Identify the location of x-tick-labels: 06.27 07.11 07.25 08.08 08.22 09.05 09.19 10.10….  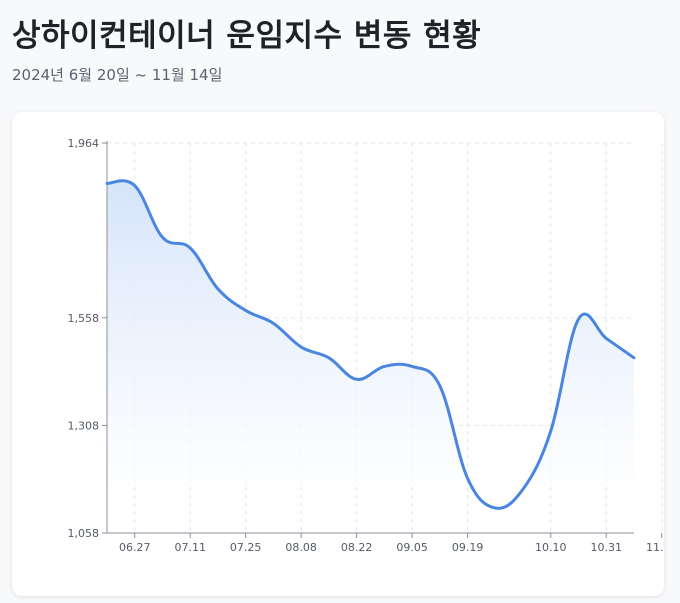
(391, 547).